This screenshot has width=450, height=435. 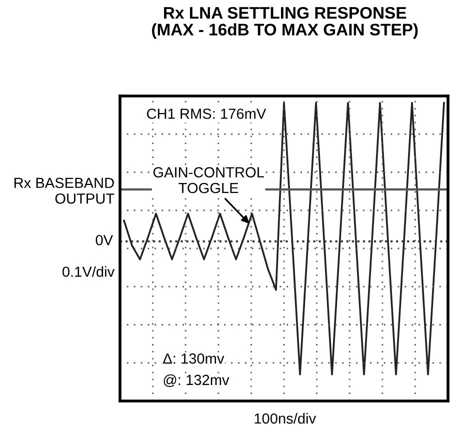 What do you see at coordinates (206, 113) in the screenshot?
I see `annotation: CH1 RMS: 176mV` at bounding box center [206, 113].